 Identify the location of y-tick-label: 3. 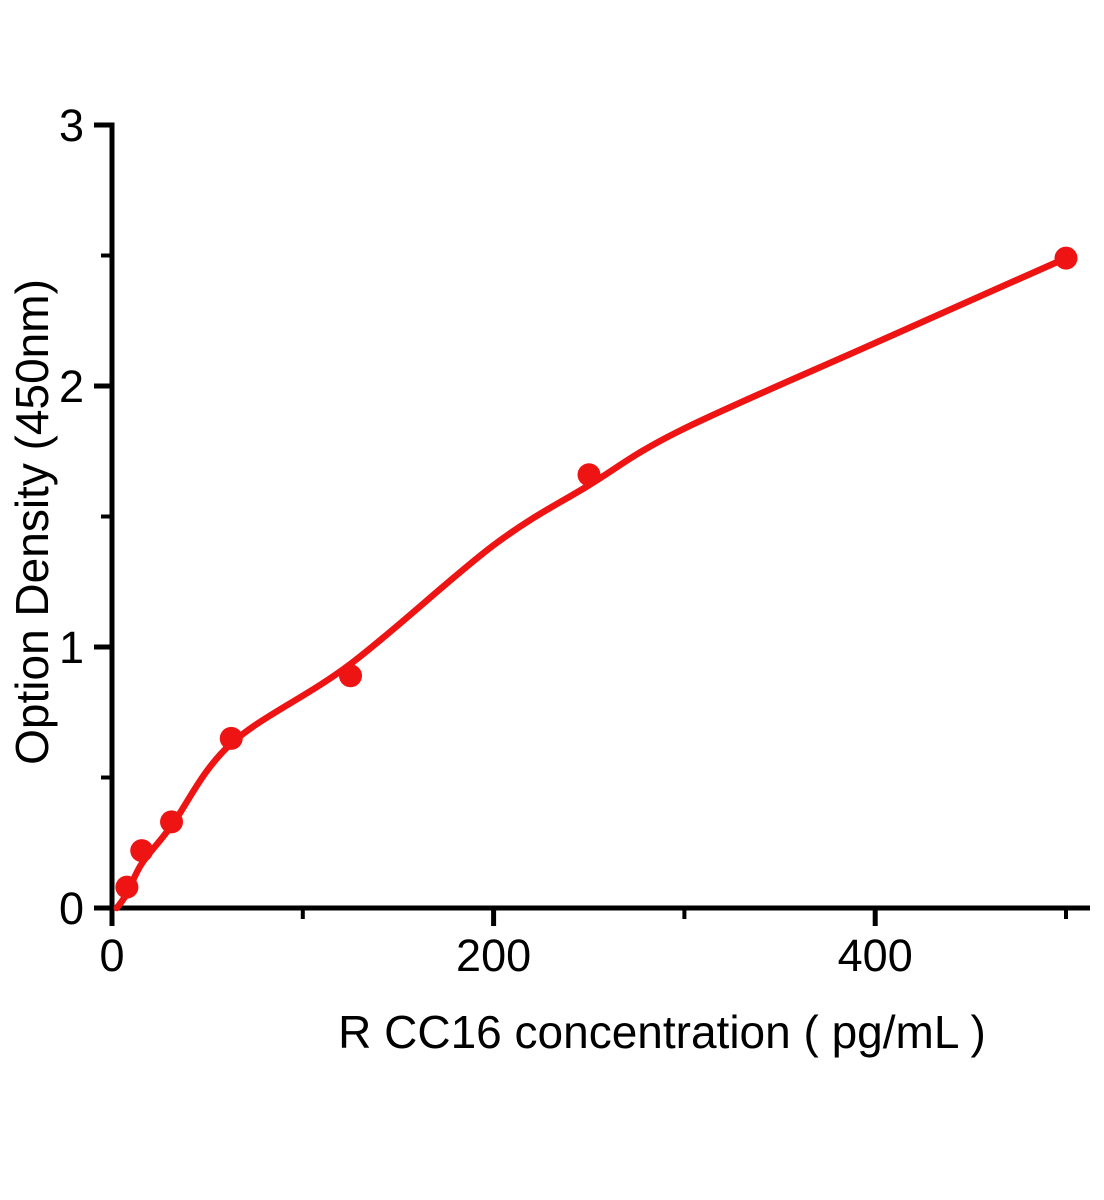
(71, 125).